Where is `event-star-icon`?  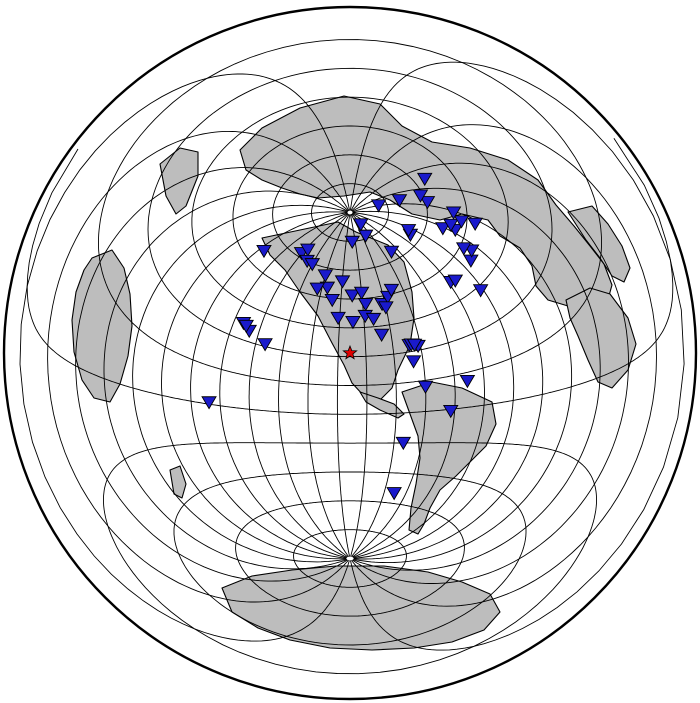
event-star-icon is located at coordinates (350, 352).